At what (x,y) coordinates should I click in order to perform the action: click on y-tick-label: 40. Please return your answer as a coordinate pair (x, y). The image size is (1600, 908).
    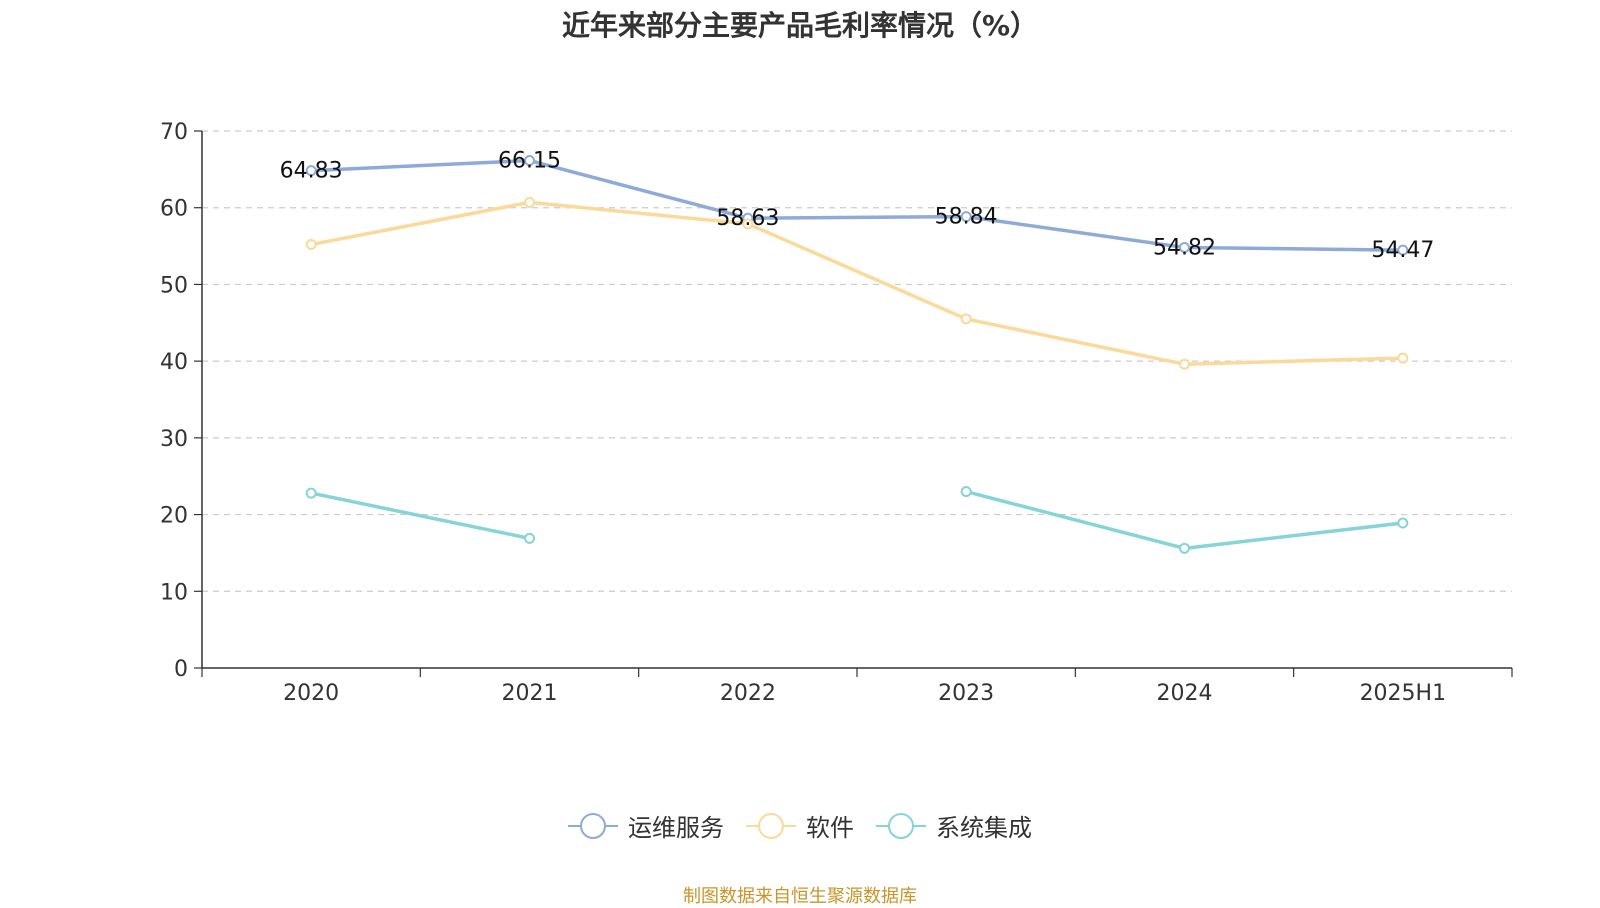
    Looking at the image, I should click on (174, 362).